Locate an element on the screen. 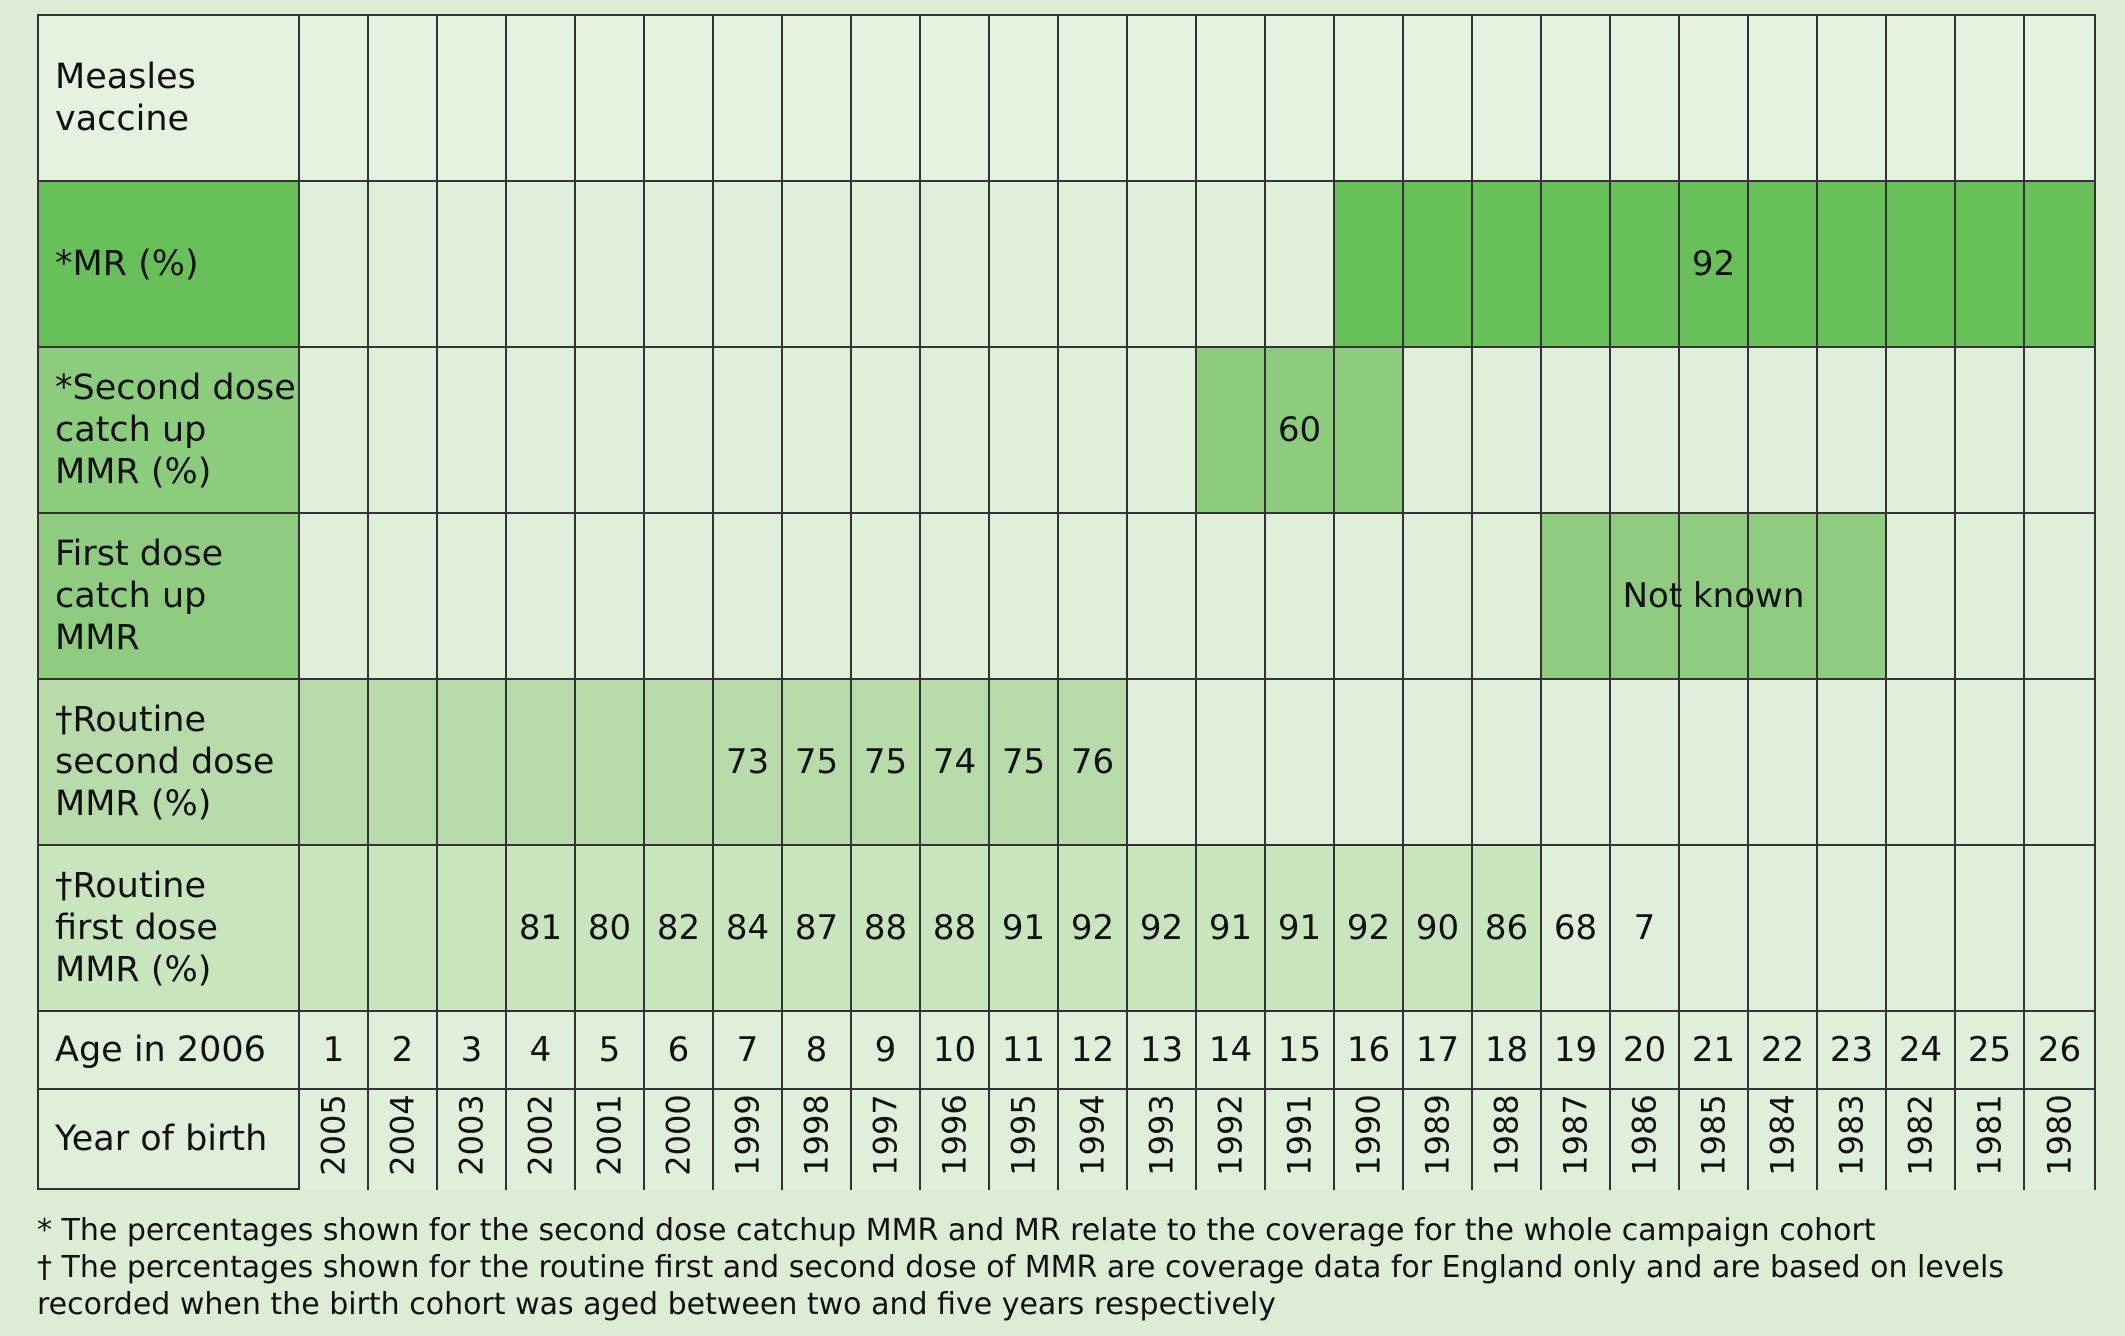  year-of-birth-label: 1988 is located at coordinates (1506, 1135).